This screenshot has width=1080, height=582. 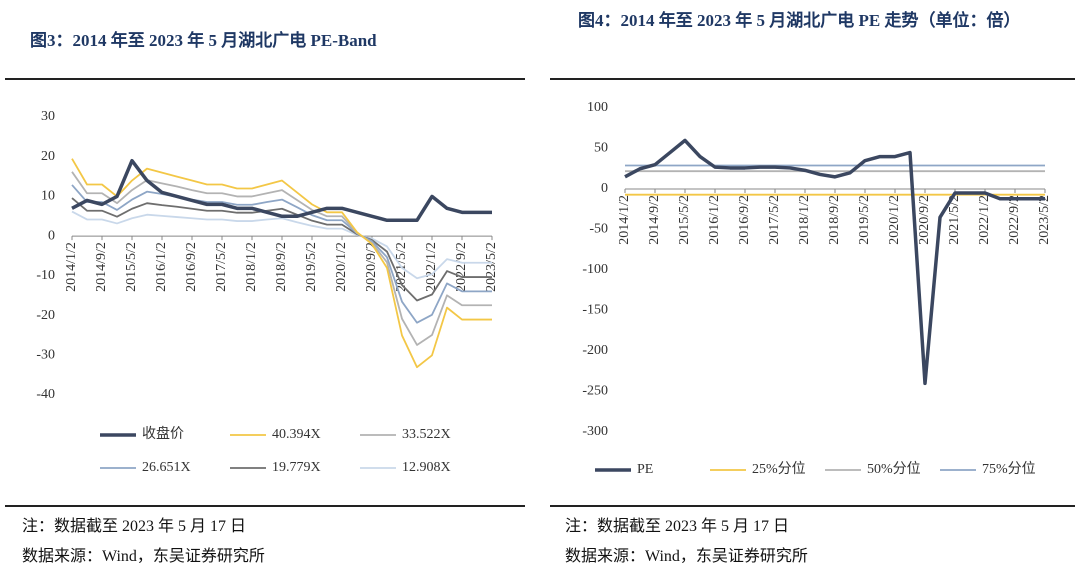 I want to click on y-tick-label: -100, so click(x=595, y=269).